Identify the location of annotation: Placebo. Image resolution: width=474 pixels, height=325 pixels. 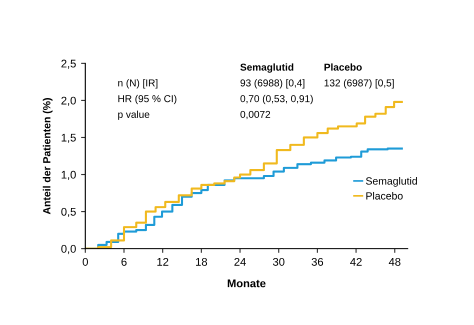
(343, 67).